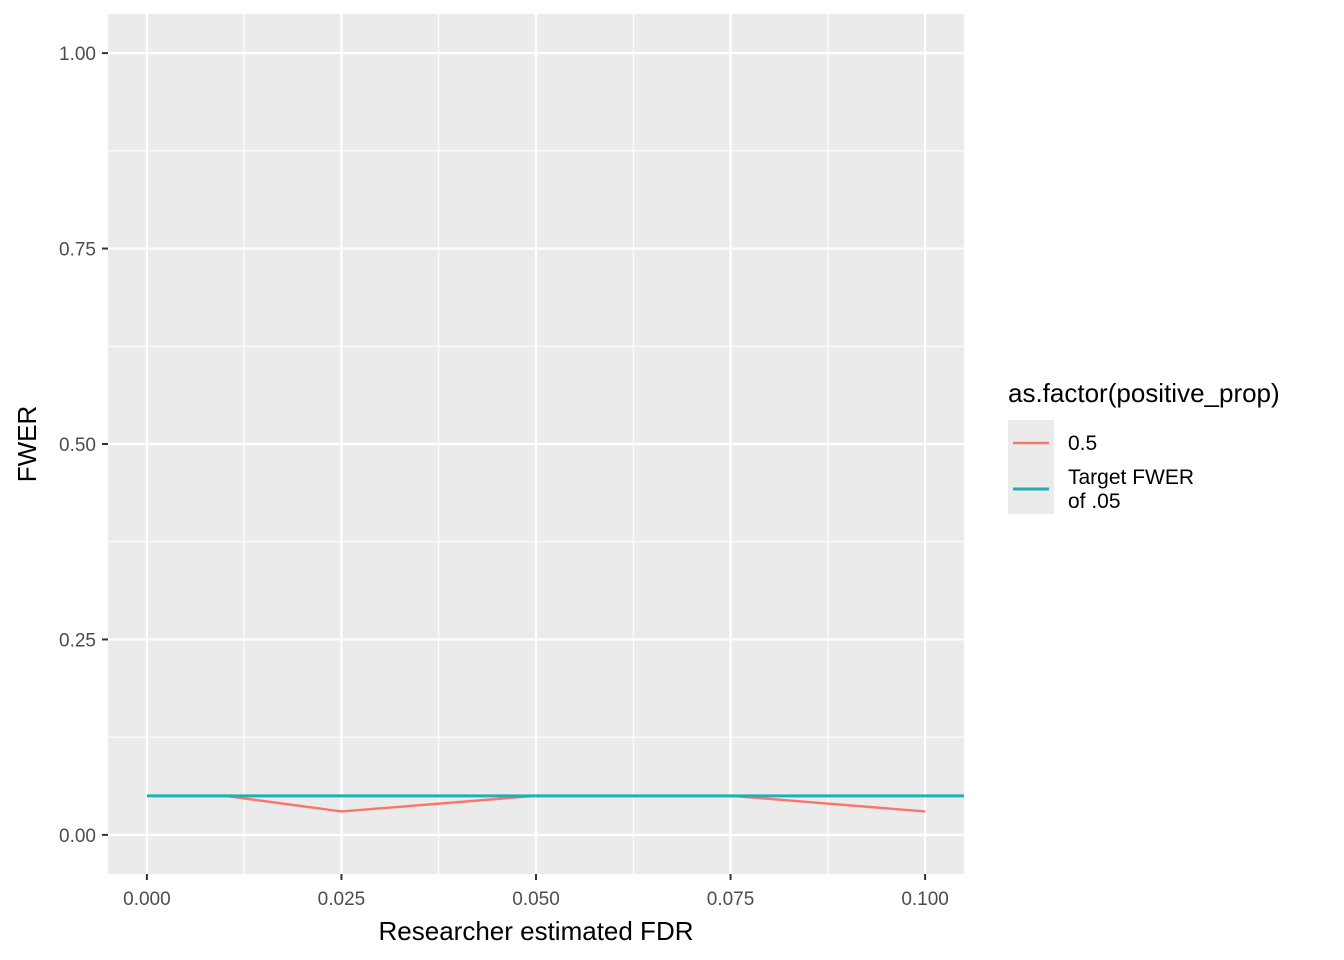  I want to click on legend-items: 0.5 Target FWER of .05, so click(1103, 472).